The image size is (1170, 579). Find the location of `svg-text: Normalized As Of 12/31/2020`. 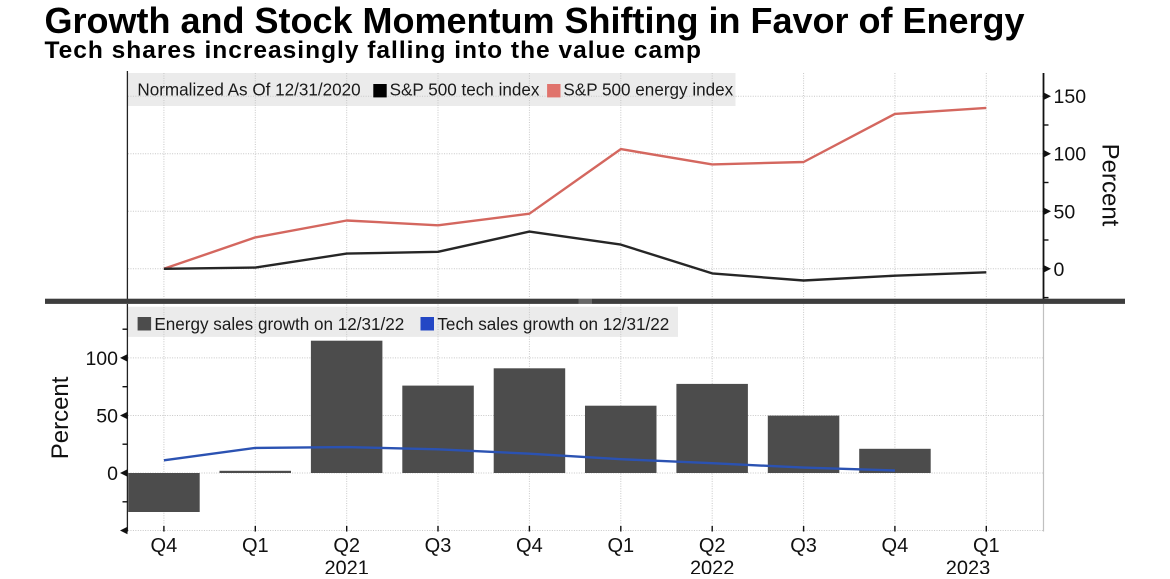

svg-text: Normalized As Of 12/31/2020 is located at coordinates (248, 90).